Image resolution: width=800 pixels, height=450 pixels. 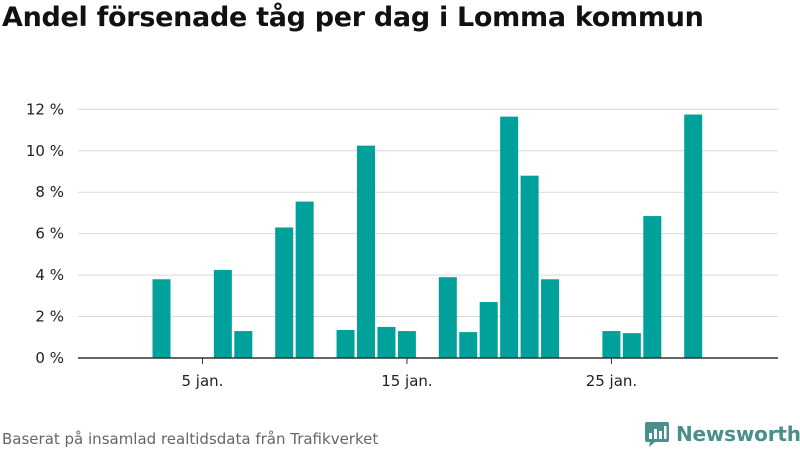 What do you see at coordinates (45, 151) in the screenshot?
I see `y-tick-label: 10 %` at bounding box center [45, 151].